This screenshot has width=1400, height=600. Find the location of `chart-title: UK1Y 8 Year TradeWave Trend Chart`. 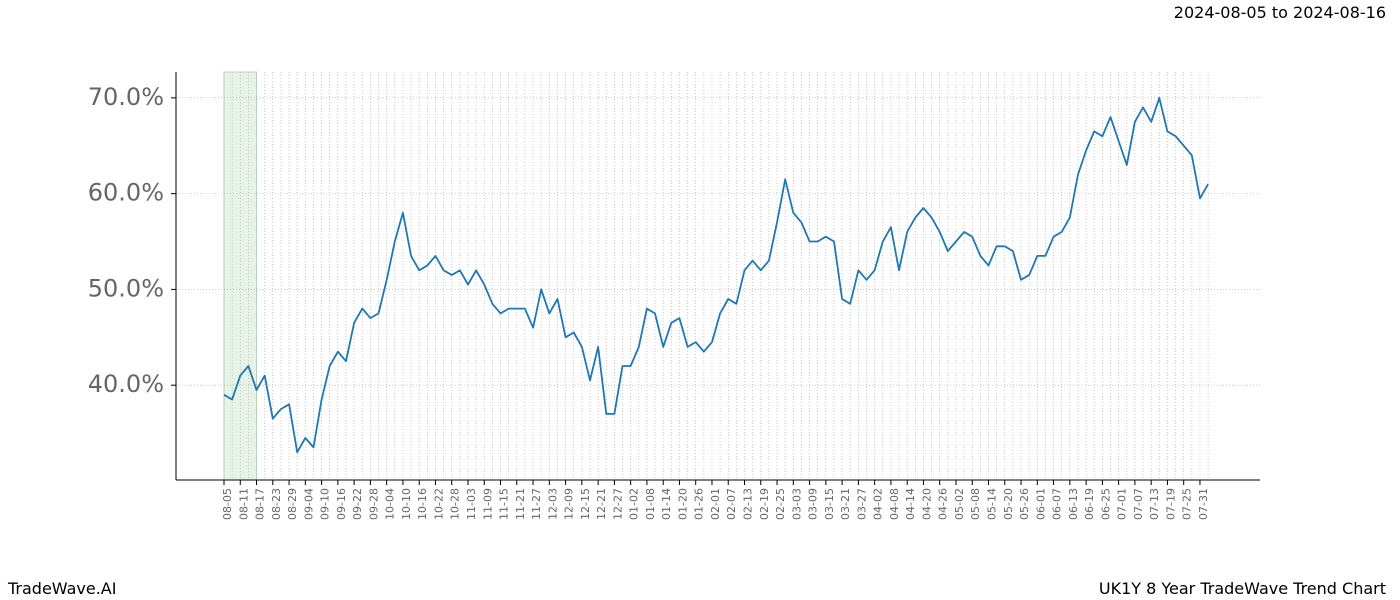

chart-title: UK1Y 8 Year TradeWave Trend Chart is located at coordinates (1242, 588).